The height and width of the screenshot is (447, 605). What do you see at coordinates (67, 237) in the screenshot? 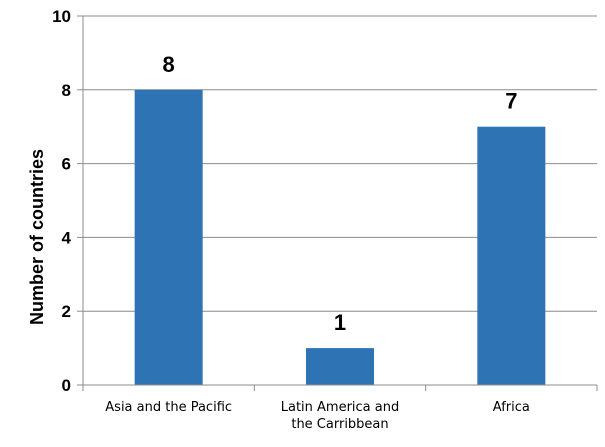
I see `y-tick-label-4: 4` at bounding box center [67, 237].